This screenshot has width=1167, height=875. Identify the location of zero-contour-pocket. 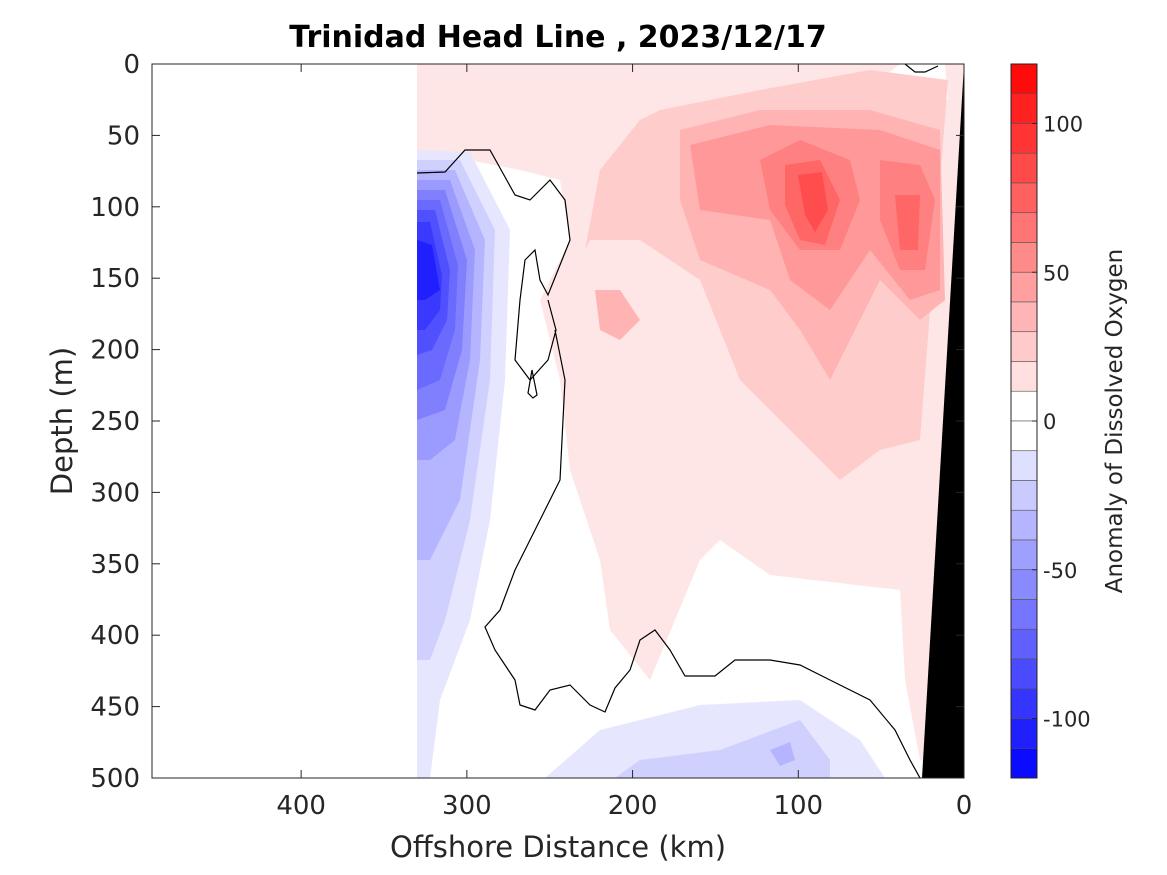
(532, 384).